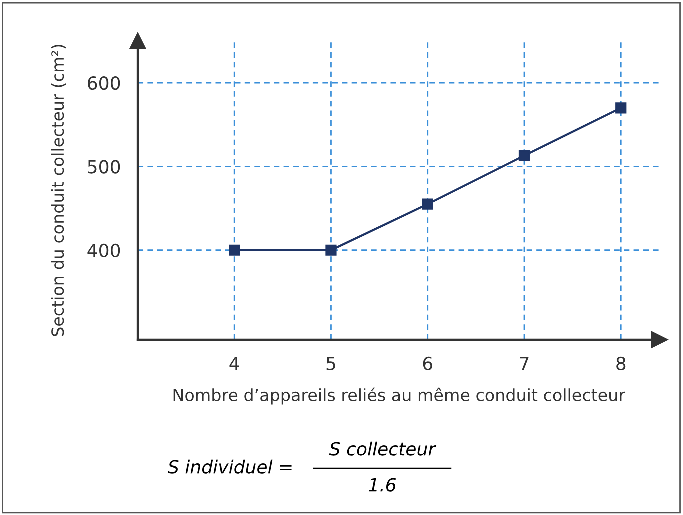  What do you see at coordinates (58, 190) in the screenshot?
I see `y-axis-title: Section du conduit collecteur (cm²)` at bounding box center [58, 190].